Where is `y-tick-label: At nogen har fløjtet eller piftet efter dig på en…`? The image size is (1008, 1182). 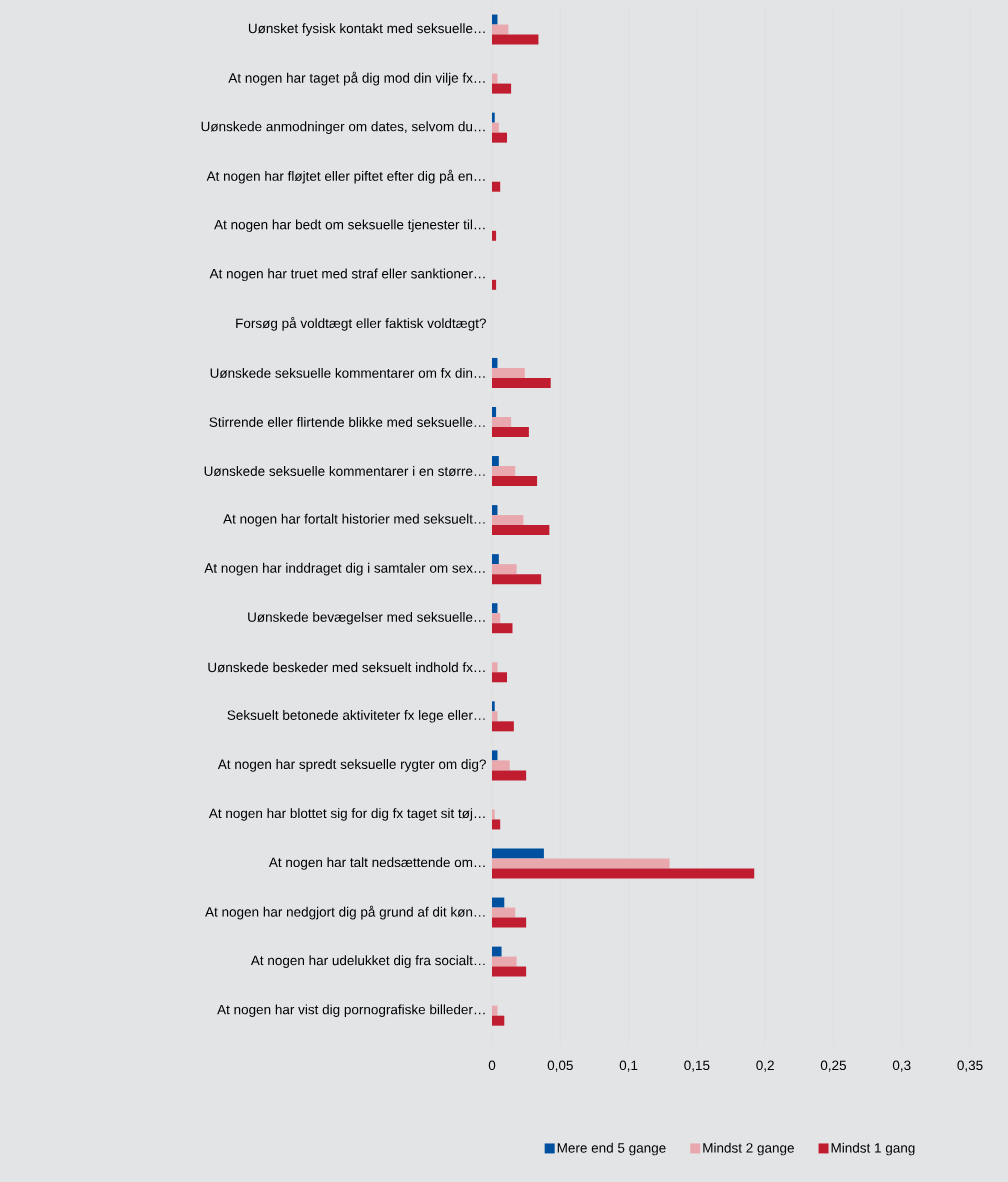 y-tick-label: At nogen har fløjtet eller piftet efter dig på en… is located at coordinates (345, 176).